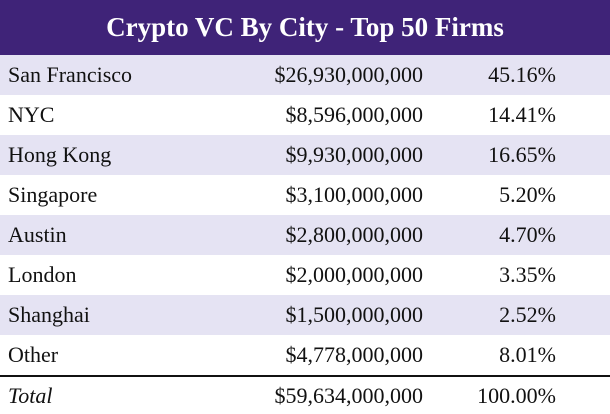 This screenshot has width=610, height=414. Describe the element at coordinates (31, 114) in the screenshot. I see `city-cell: NYC` at that location.